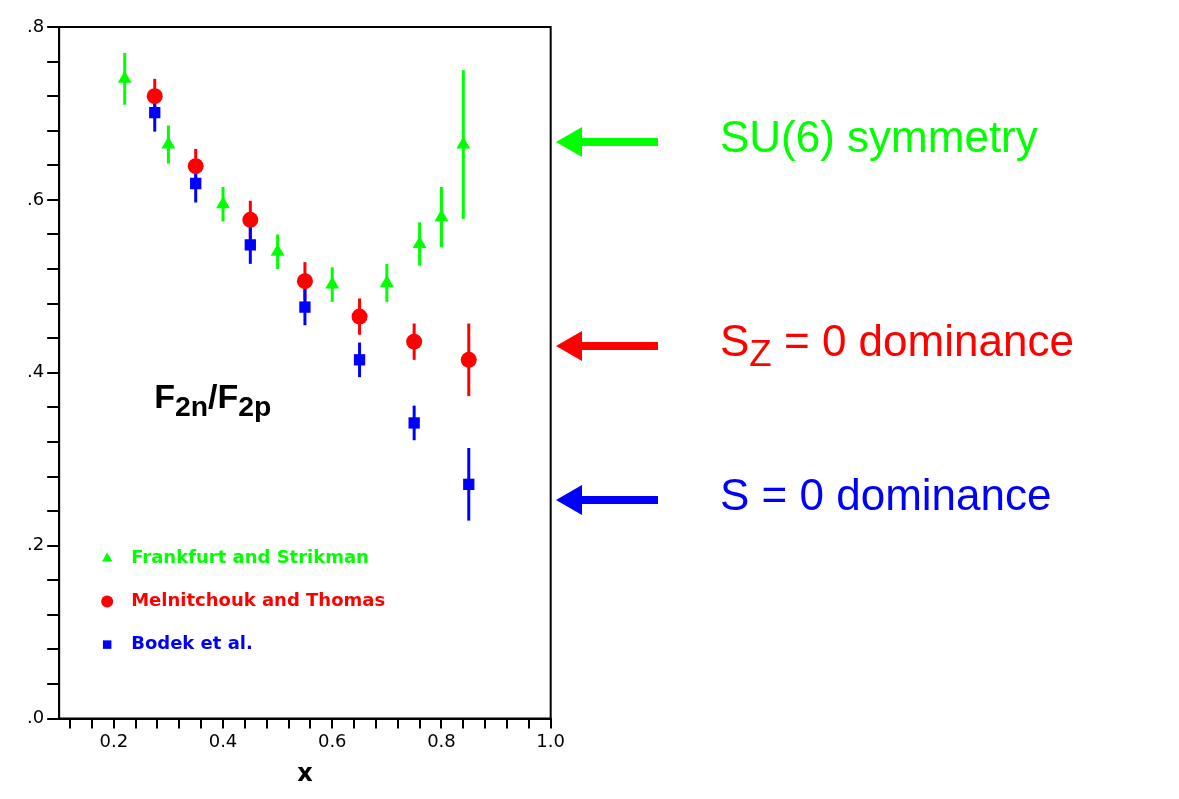  I want to click on x-axis-title: x, so click(305, 772).